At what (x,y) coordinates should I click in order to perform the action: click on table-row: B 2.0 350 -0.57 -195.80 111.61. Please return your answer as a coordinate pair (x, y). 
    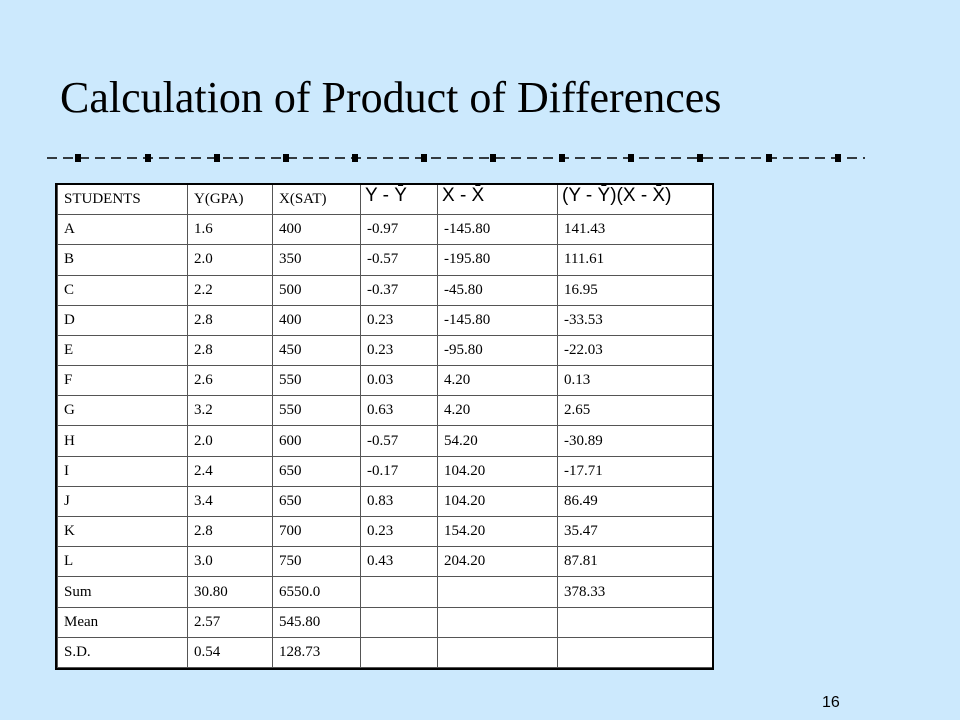
    Looking at the image, I should click on (385, 260).